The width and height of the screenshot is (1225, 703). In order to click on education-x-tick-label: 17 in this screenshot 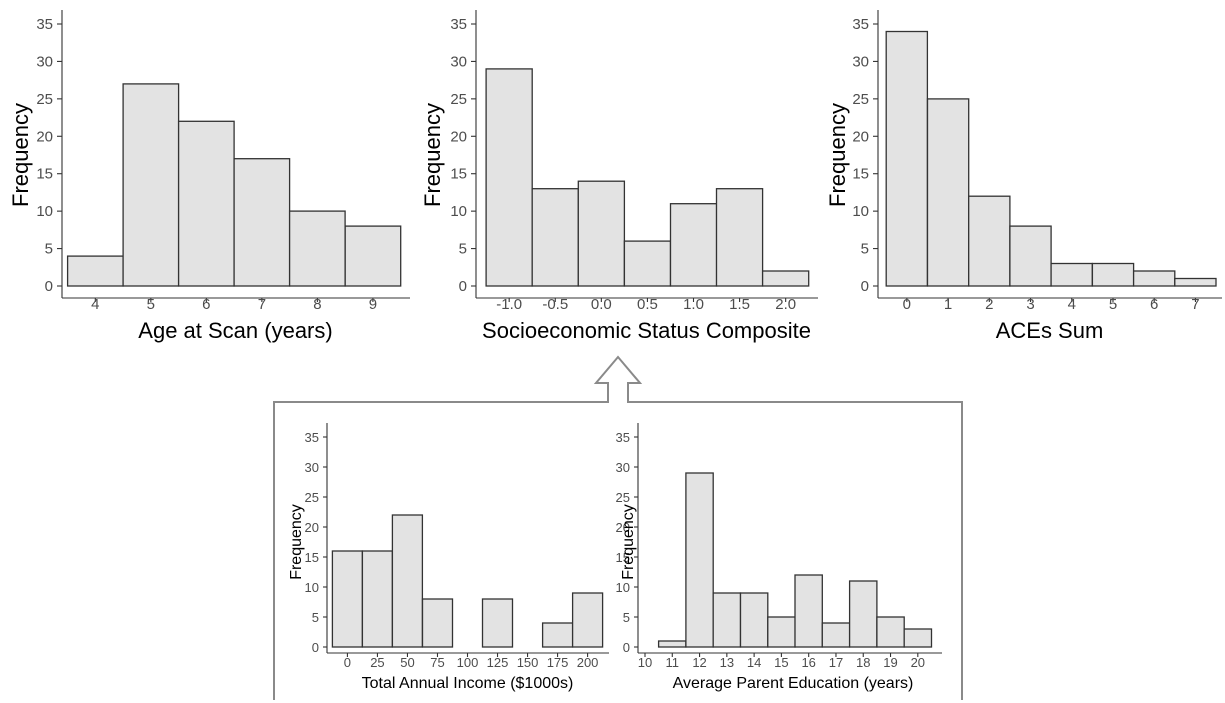, I will do `click(836, 662)`.